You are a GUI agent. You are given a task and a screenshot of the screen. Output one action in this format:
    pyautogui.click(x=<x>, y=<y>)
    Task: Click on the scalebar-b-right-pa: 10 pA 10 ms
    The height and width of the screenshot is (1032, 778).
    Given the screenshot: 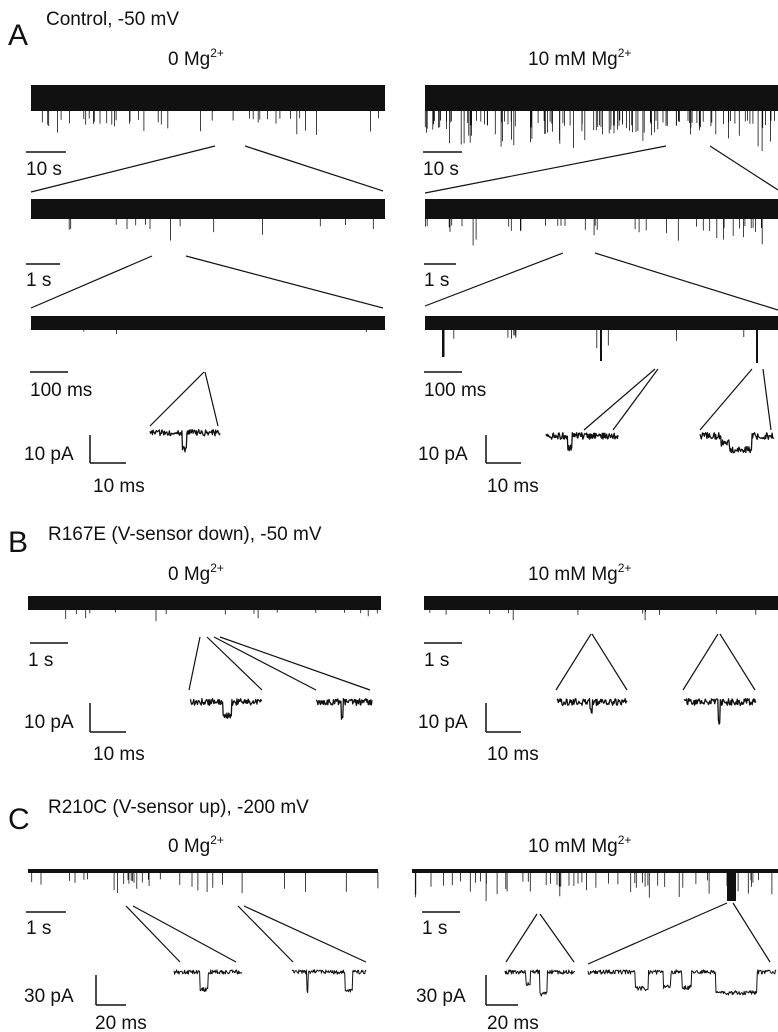 What is the action you would take?
    pyautogui.click(x=478, y=734)
    